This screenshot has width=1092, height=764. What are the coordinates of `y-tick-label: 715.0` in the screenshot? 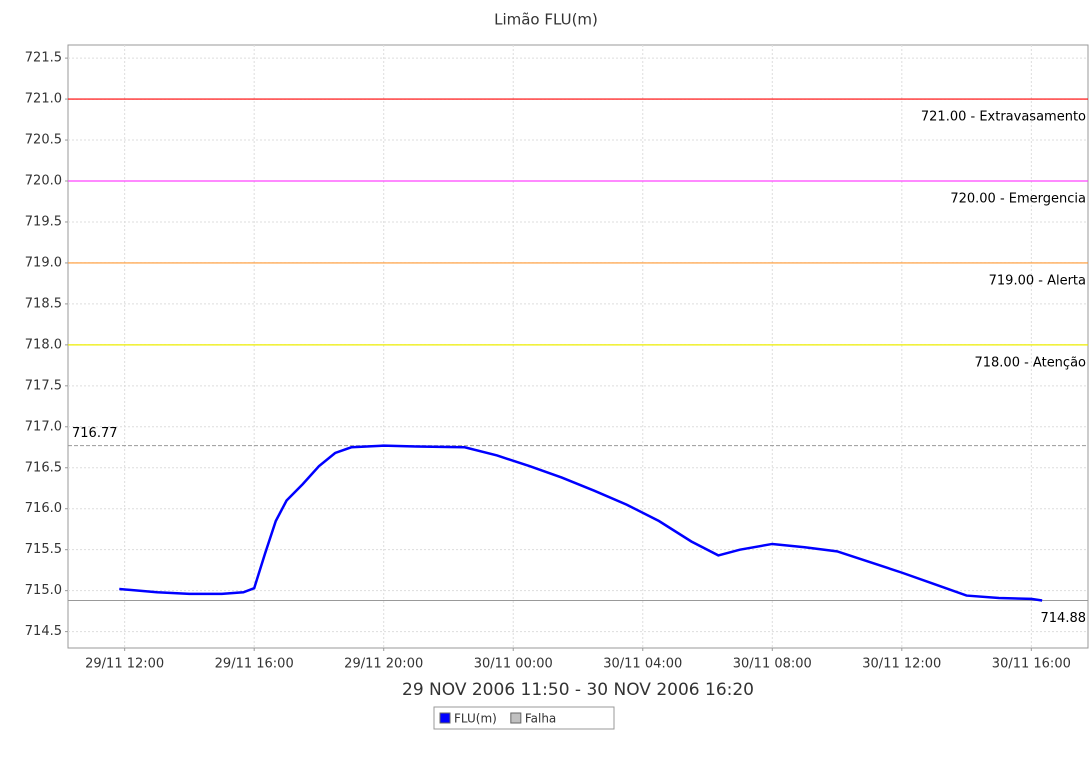 It's located at (43, 590).